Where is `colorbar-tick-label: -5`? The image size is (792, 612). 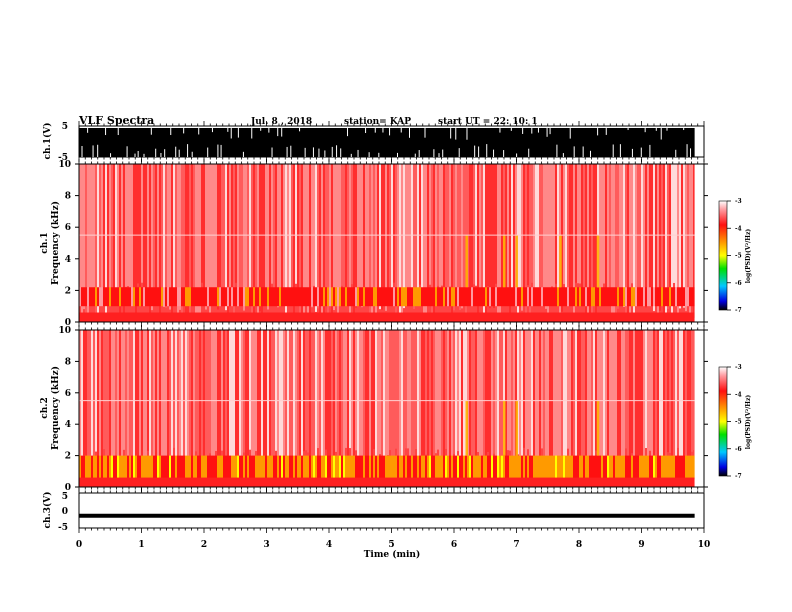
colorbar-tick-label: -5 is located at coordinates (738, 422).